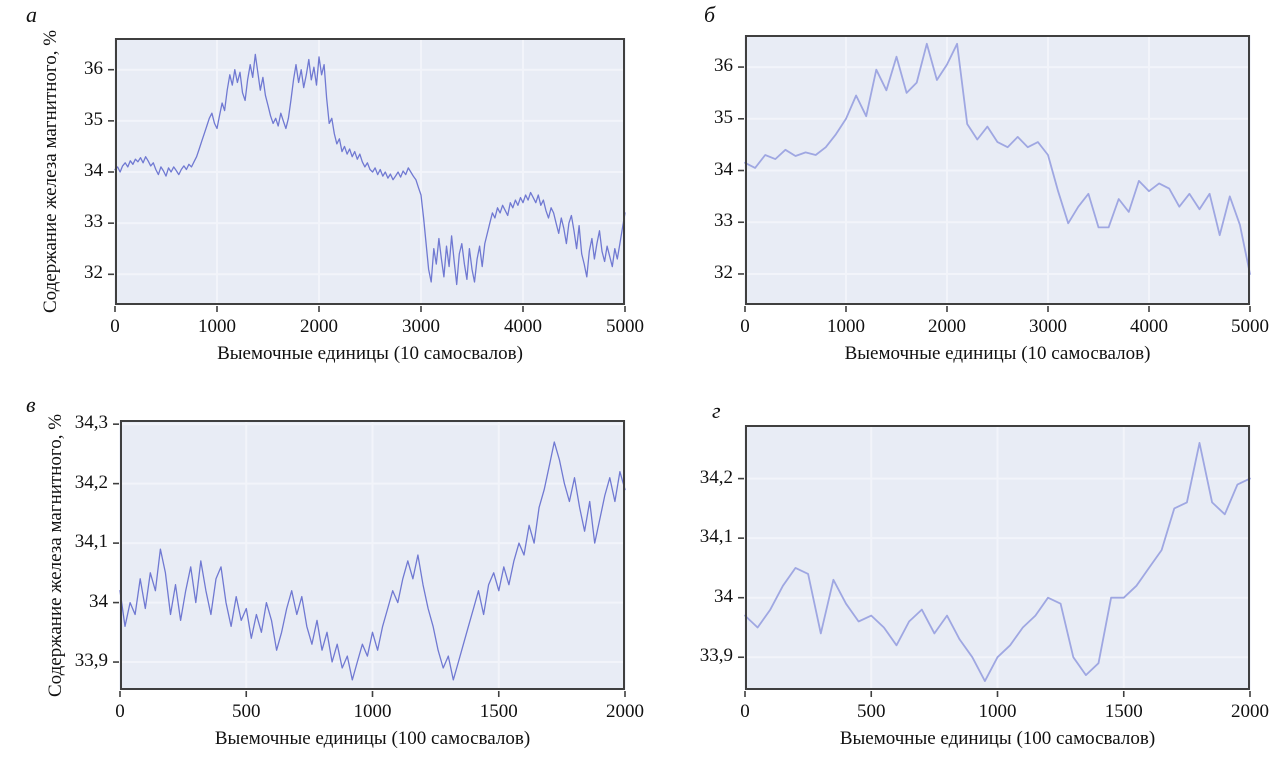 Image resolution: width=1283 pixels, height=772 pixels. I want to click on panel-g-chart, so click(994, 561).